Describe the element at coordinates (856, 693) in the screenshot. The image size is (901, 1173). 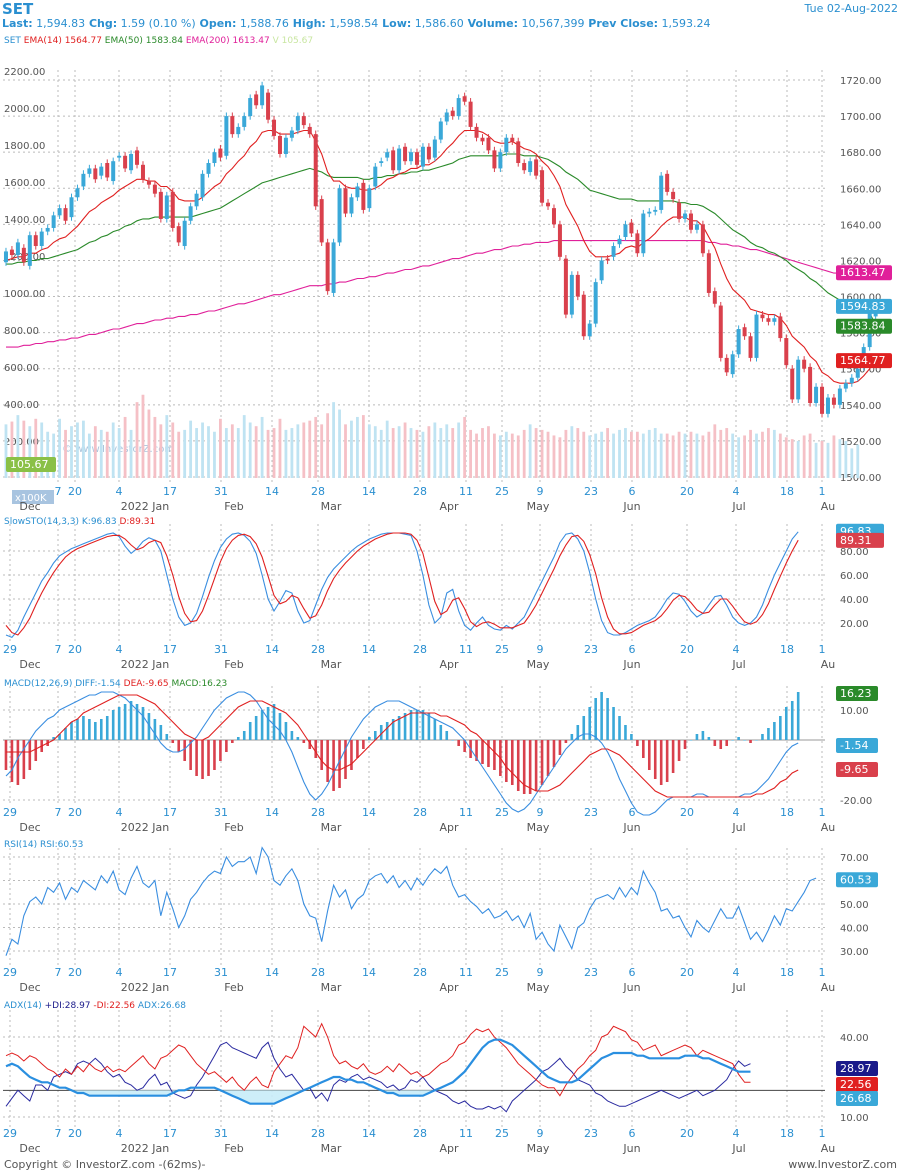
I see `macd-tag: 16.23` at that location.